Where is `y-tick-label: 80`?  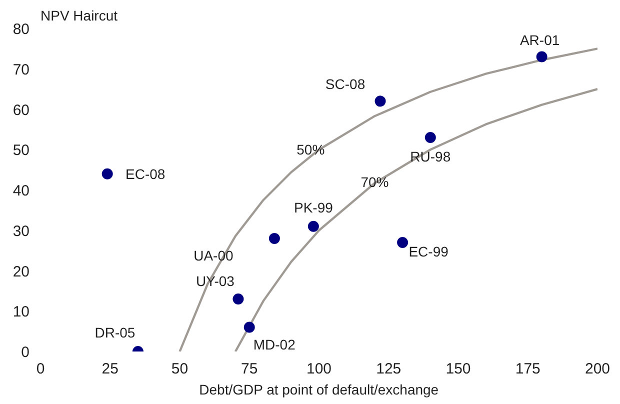
y-tick-label: 80 is located at coordinates (21, 29).